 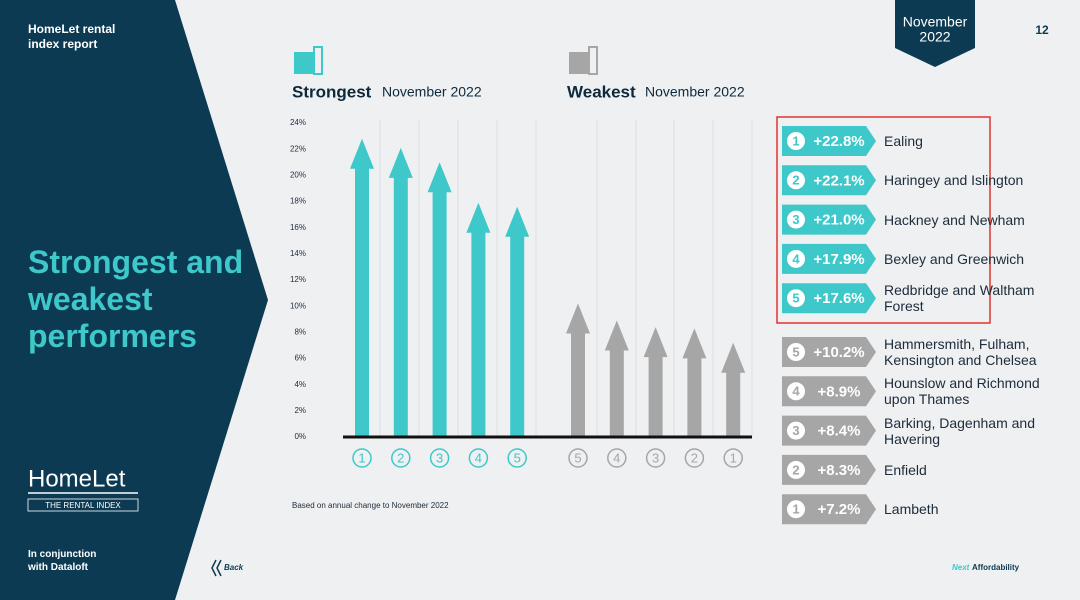 What do you see at coordinates (216, 568) in the screenshot?
I see `back-icon` at bounding box center [216, 568].